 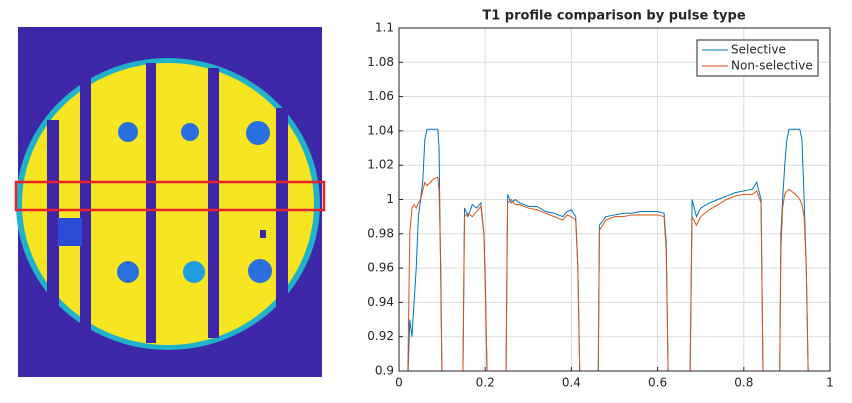 I want to click on phantom-vials, so click(x=194, y=202).